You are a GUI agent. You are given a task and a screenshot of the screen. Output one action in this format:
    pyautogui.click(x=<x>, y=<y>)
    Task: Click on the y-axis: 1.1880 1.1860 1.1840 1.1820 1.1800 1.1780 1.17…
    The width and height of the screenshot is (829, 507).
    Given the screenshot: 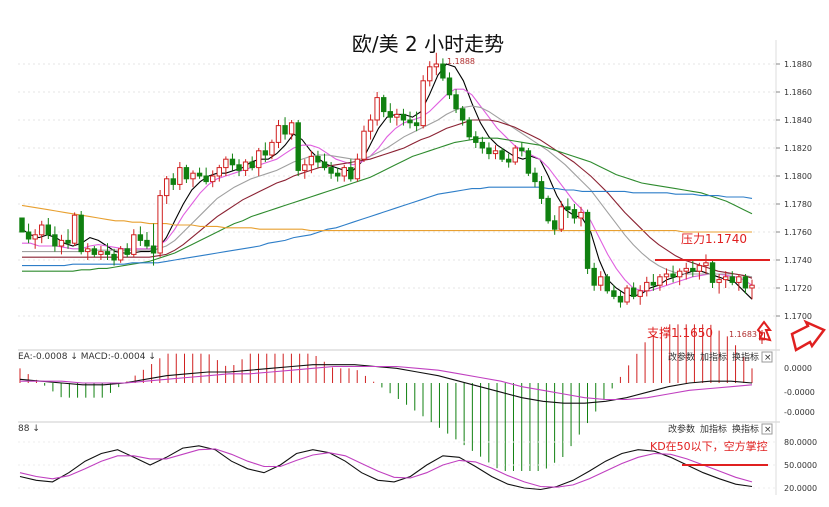 What is the action you would take?
    pyautogui.click(x=794, y=190)
    